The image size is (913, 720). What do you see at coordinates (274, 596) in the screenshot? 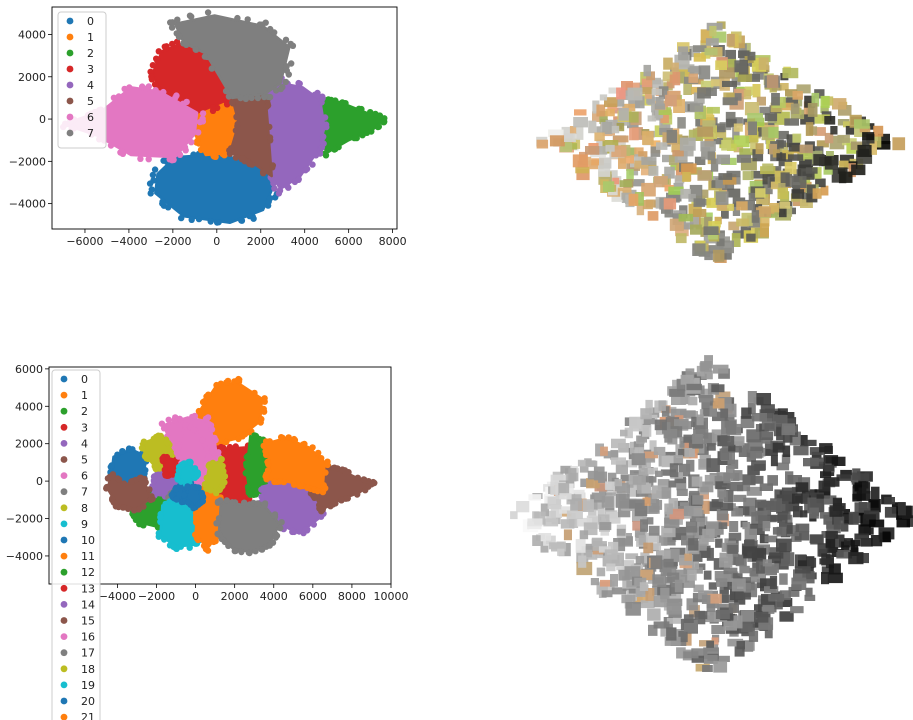
I see `x-tick-label: 4000` at bounding box center [274, 596].